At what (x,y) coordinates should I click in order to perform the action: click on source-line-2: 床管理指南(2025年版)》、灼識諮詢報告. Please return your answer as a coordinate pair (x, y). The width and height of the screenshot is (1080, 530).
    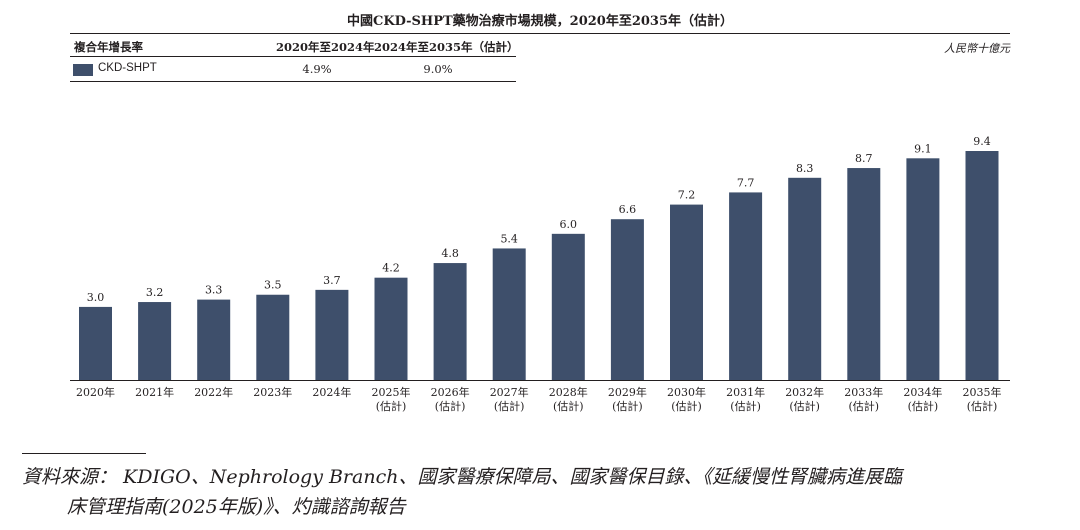
    Looking at the image, I should click on (236, 507).